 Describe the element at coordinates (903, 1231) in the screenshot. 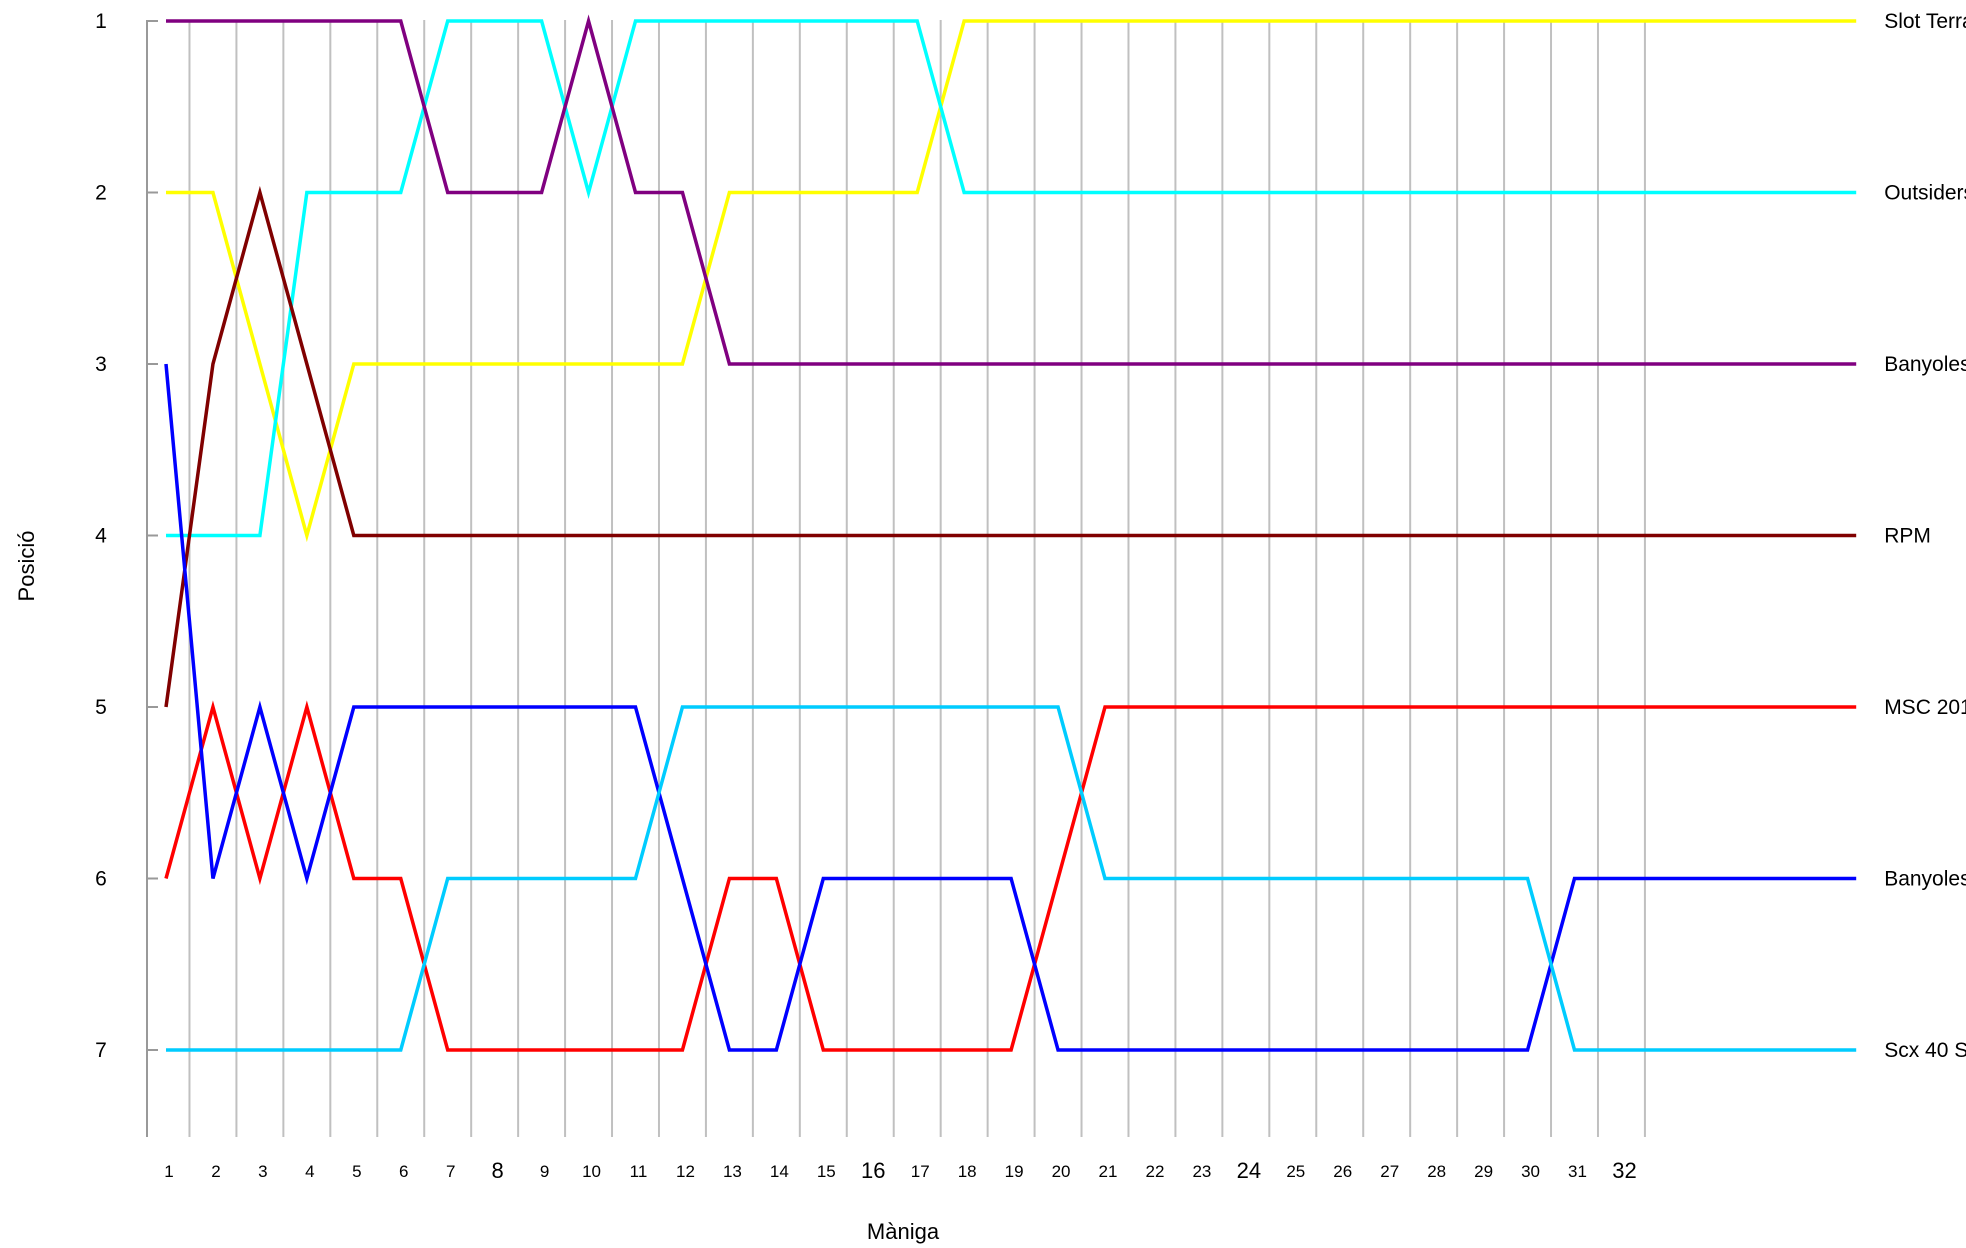

I see `x-axis-title: Màniga` at that location.